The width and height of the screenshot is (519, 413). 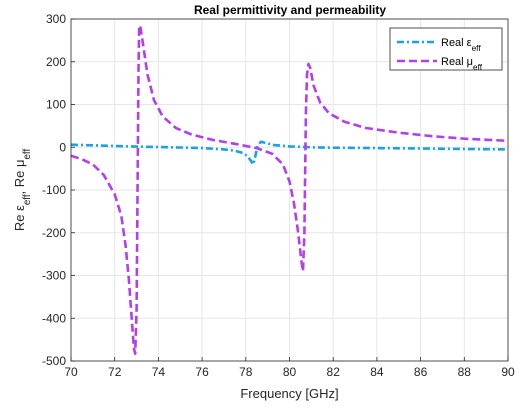 I want to click on x-tick-label: 74, so click(x=159, y=372).